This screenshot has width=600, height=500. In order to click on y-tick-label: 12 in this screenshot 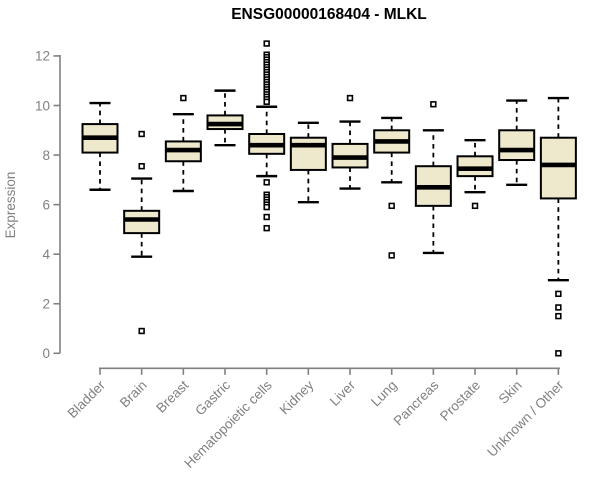, I will do `click(42, 56)`.